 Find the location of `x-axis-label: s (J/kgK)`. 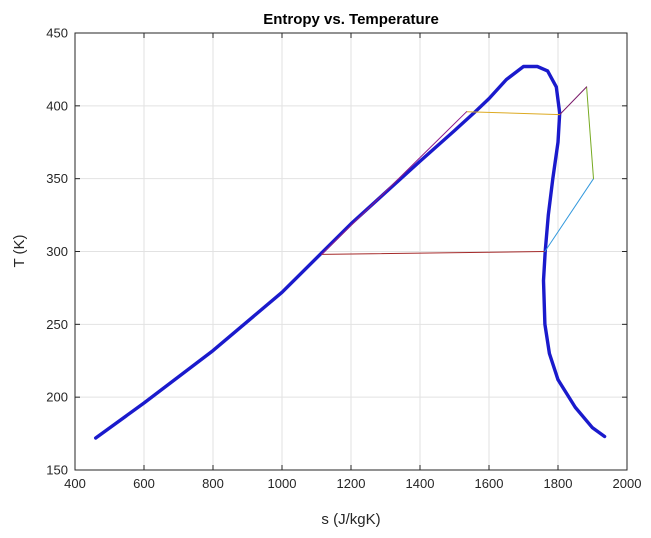

x-axis-label: s (J/kgK) is located at coordinates (350, 519).